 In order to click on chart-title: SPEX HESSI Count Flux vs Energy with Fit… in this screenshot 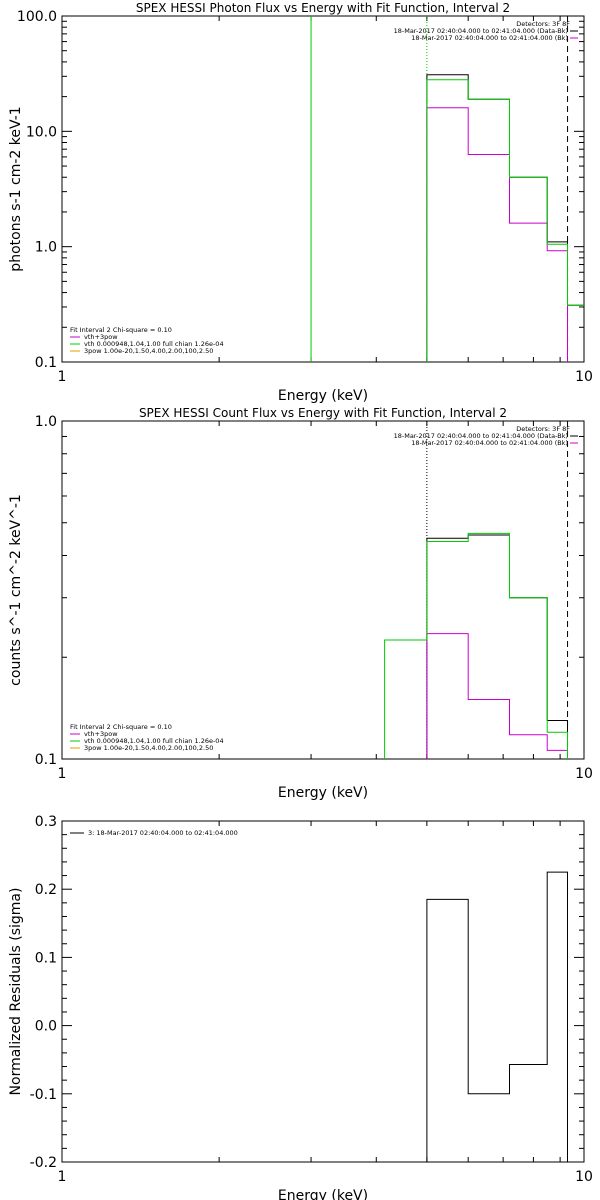, I will do `click(323, 413)`.